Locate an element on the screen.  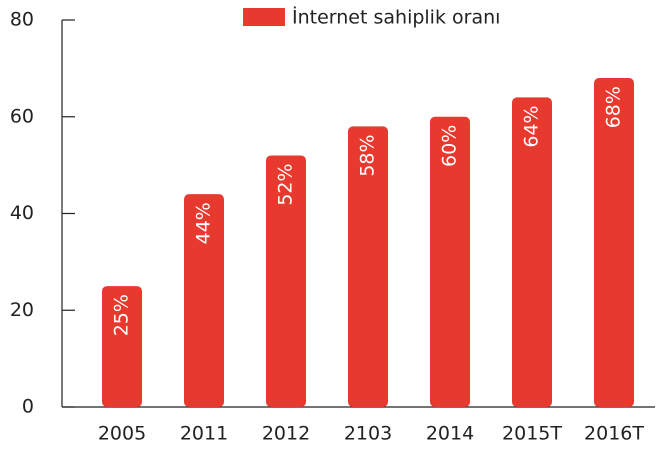
x-tick-label: 2014 is located at coordinates (450, 434).